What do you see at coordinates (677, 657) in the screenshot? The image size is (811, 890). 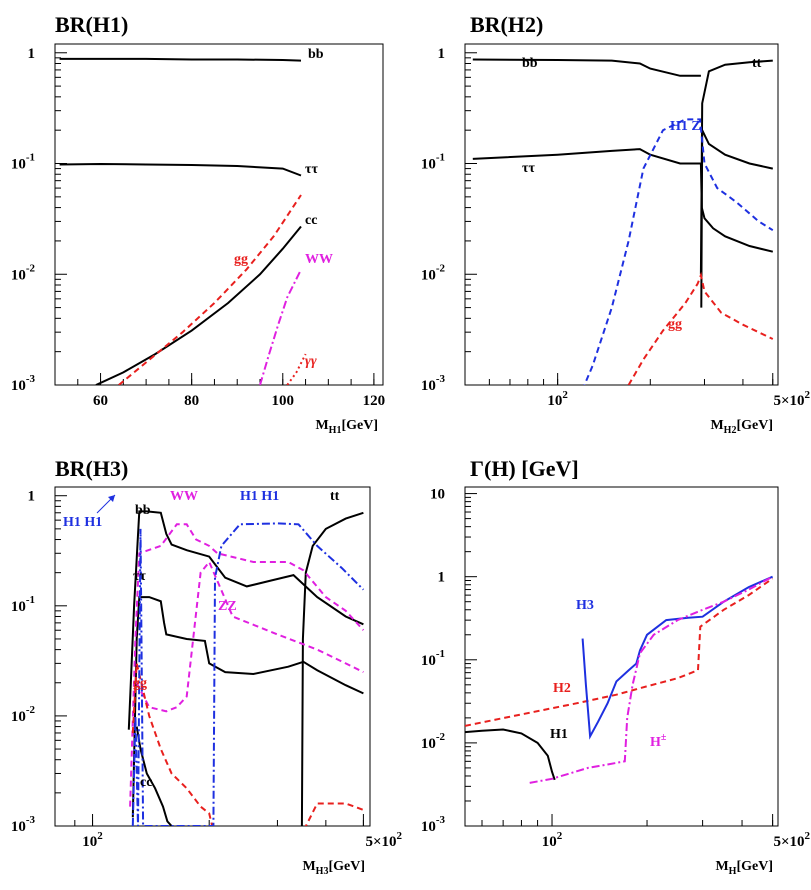 I see `series-line-h3` at bounding box center [677, 657].